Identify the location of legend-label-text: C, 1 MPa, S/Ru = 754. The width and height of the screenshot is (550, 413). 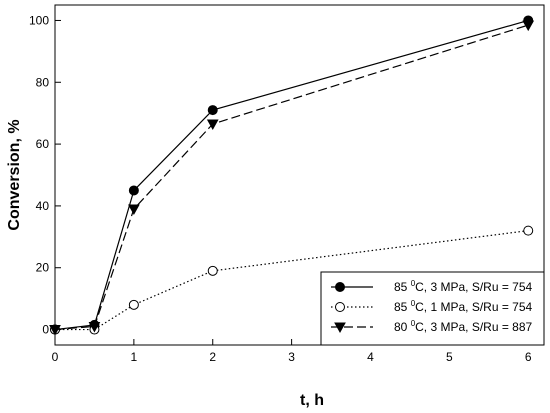
(473, 307).